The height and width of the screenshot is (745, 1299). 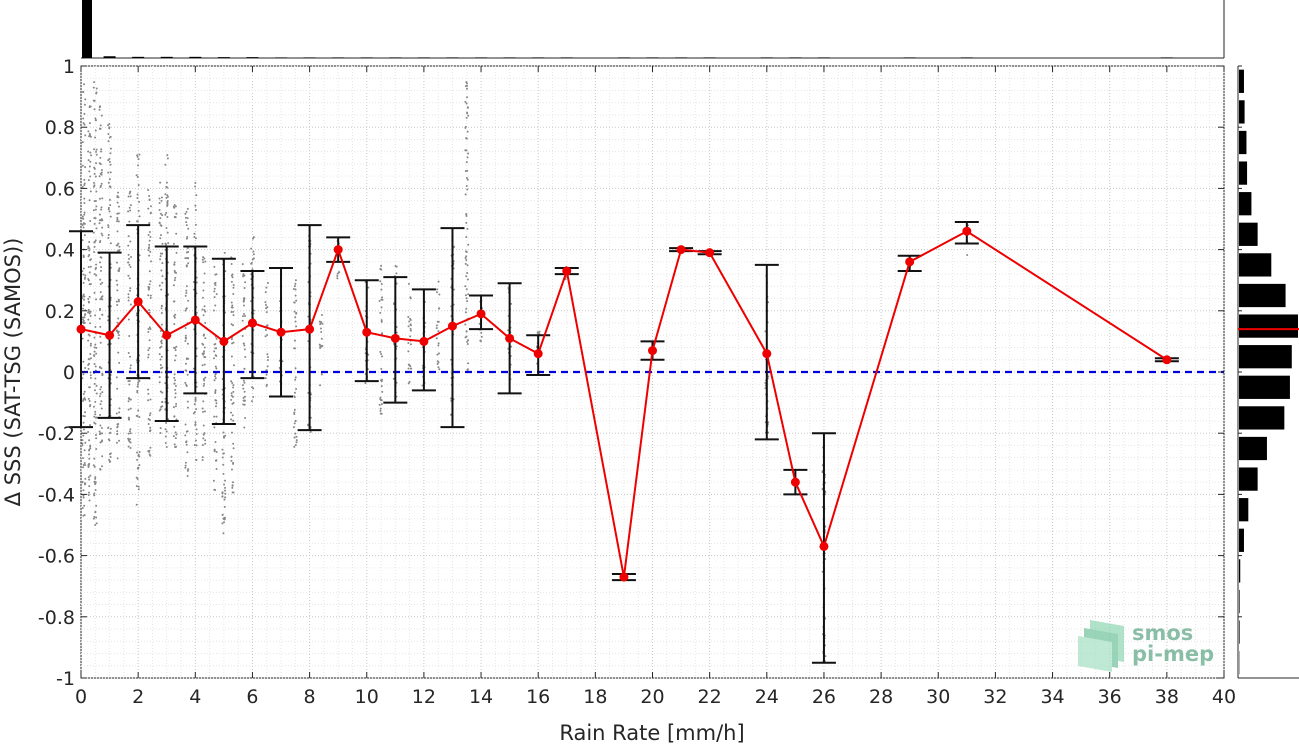 I want to click on top-hist-bar, so click(x=766, y=57).